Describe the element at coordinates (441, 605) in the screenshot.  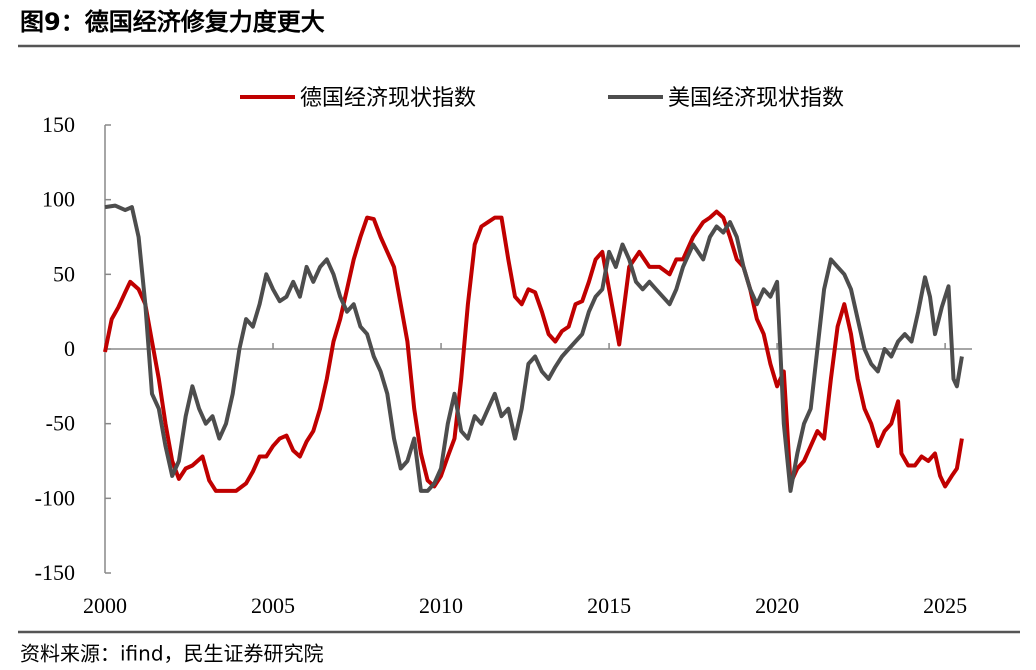
I see `x-tick-label: 2010` at that location.